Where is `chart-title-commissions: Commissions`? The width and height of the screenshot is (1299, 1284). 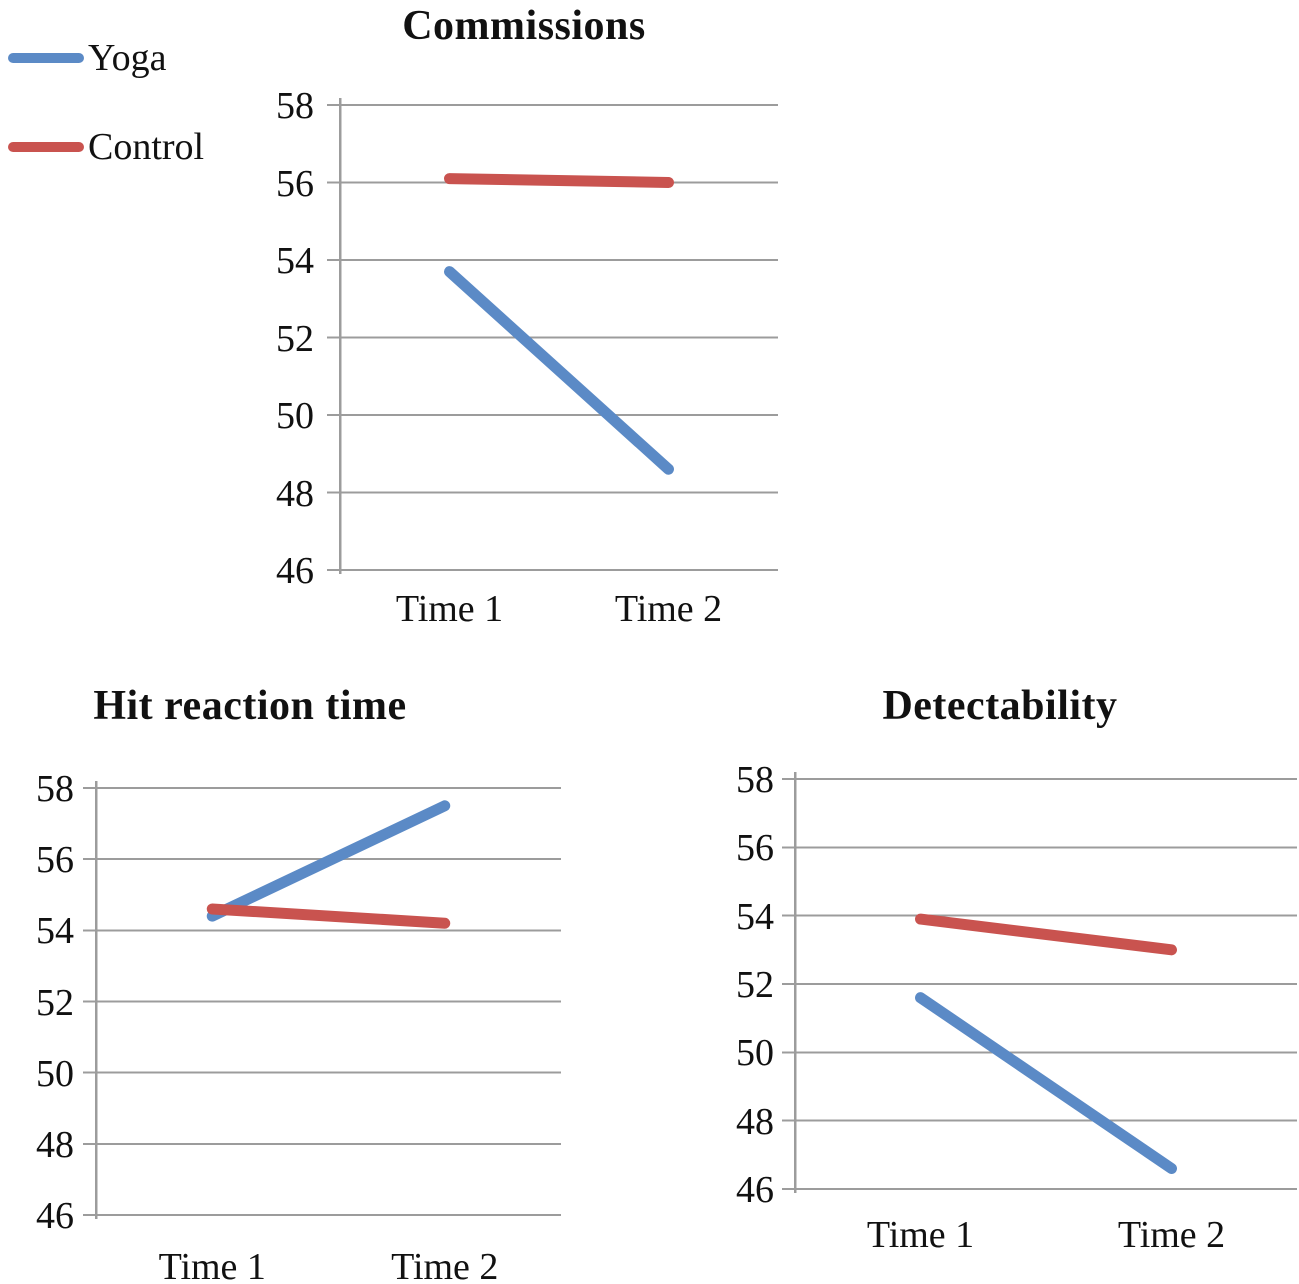 chart-title-commissions: Commissions is located at coordinates (524, 26).